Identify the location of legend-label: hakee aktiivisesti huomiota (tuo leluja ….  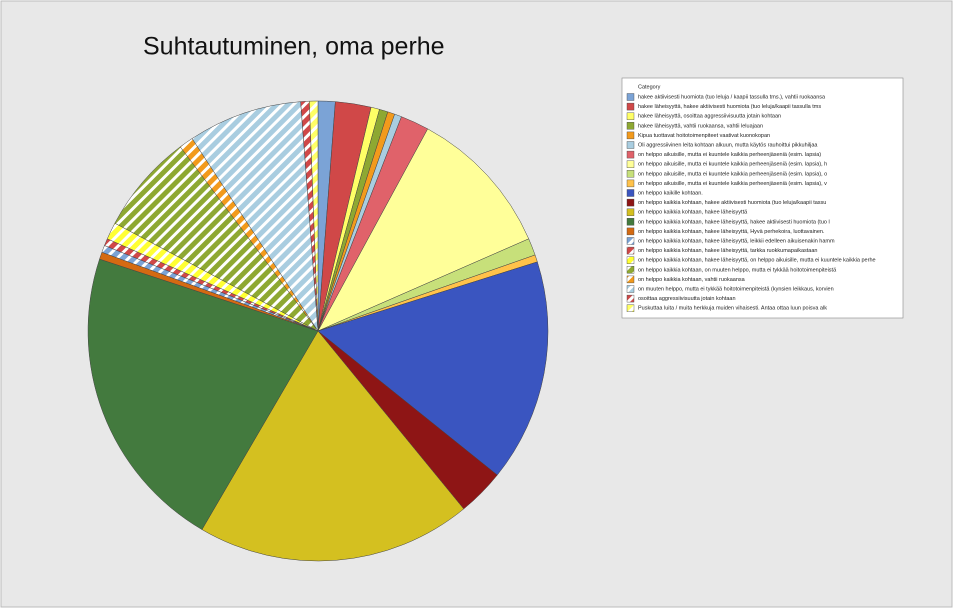
(732, 97).